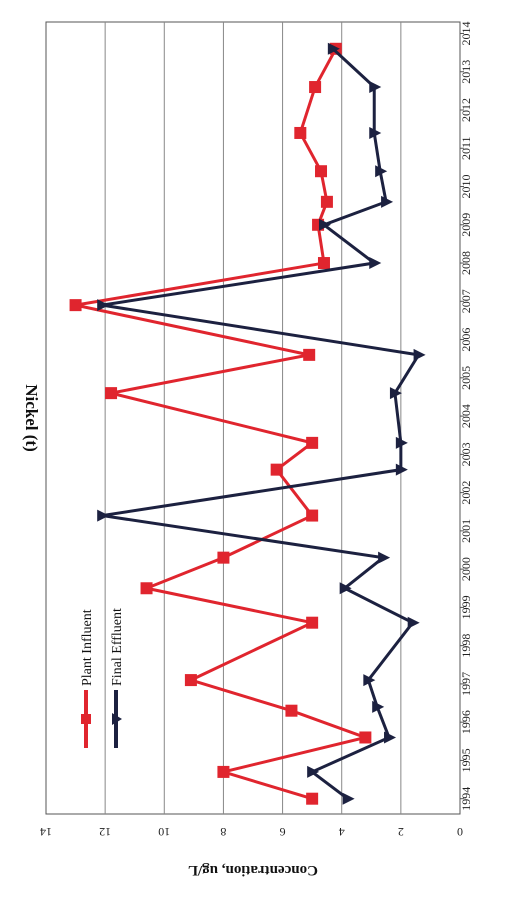  I want to click on x-tick-label: 2005, so click(466, 378).